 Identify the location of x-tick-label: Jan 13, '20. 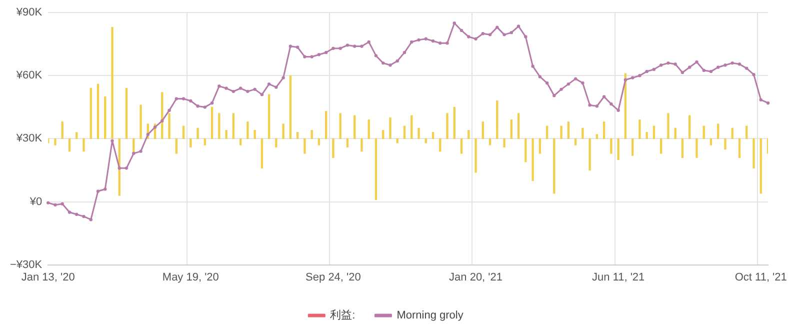
(48, 277).